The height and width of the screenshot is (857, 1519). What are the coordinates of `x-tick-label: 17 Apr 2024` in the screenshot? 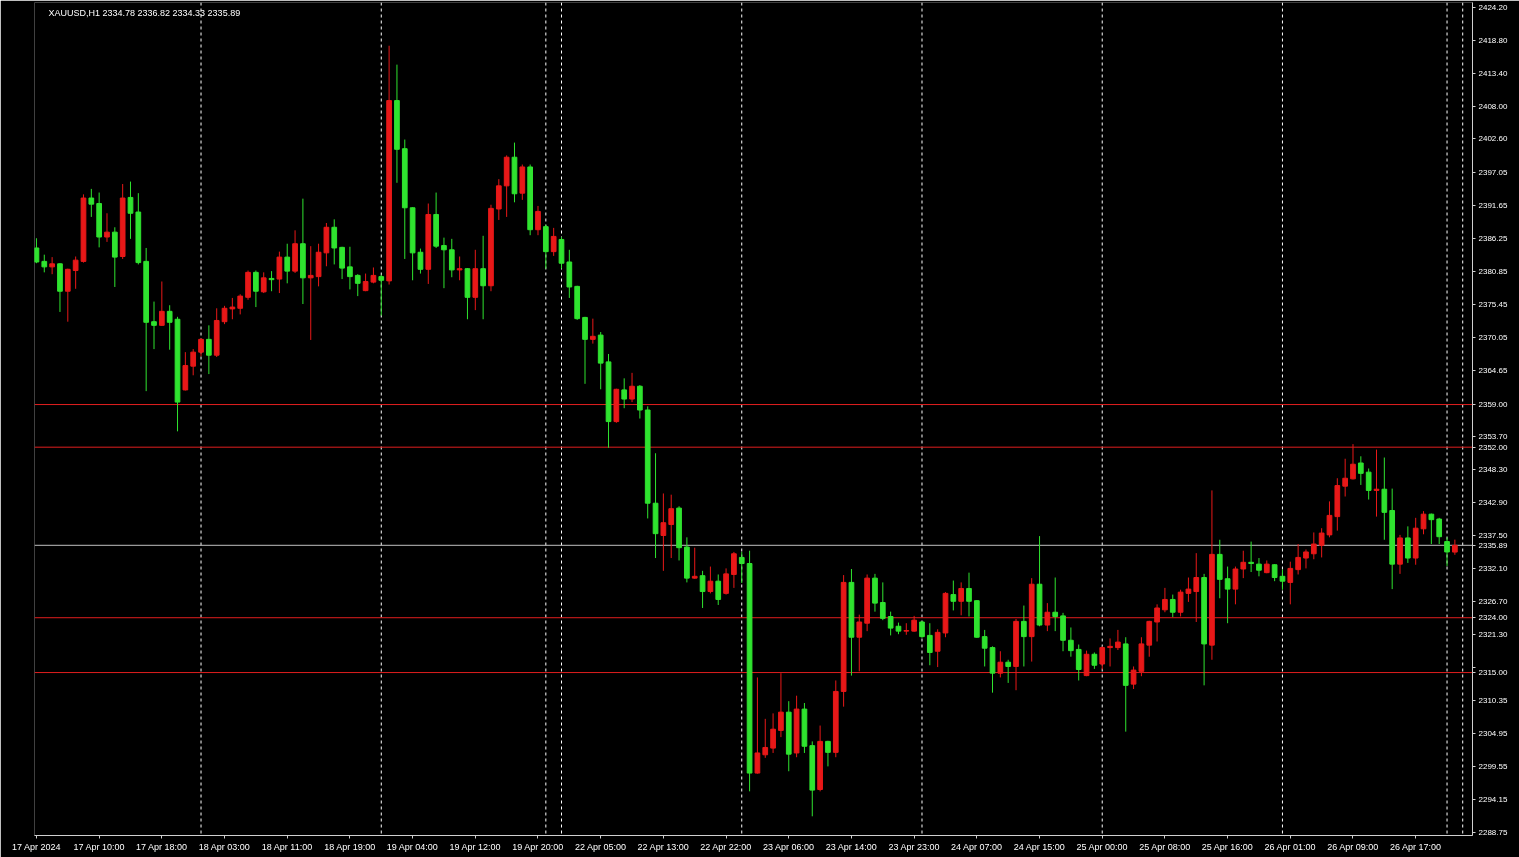 It's located at (36, 846).